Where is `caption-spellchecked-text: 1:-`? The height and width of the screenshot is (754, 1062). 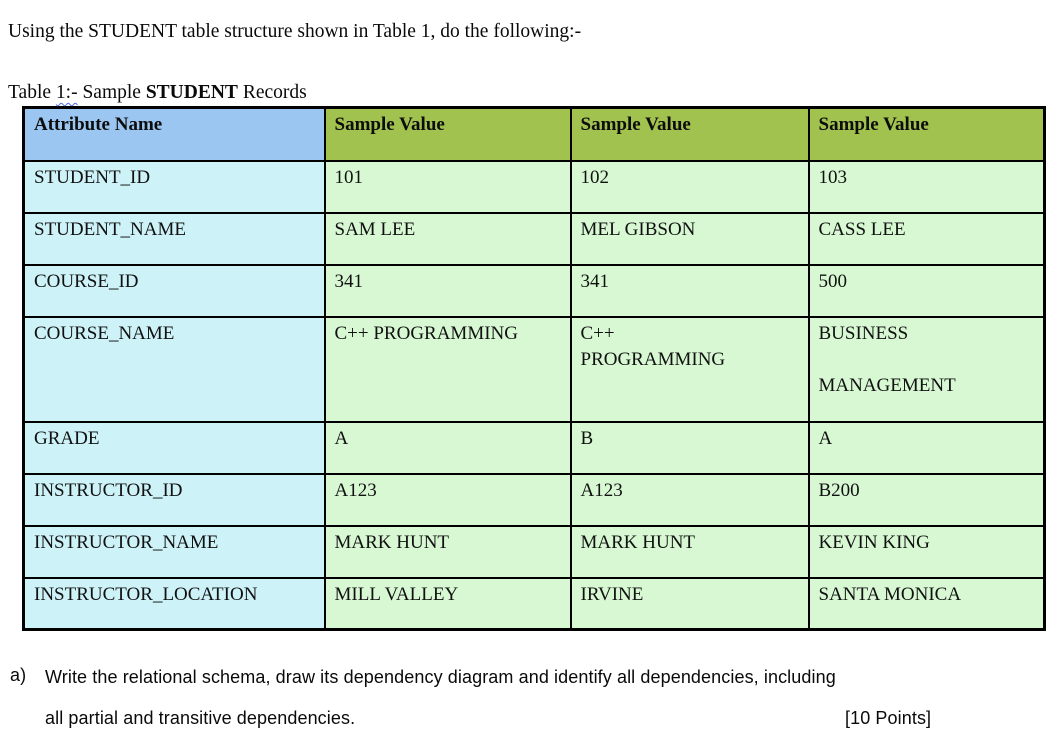
caption-spellchecked-text: 1:- is located at coordinates (66, 92).